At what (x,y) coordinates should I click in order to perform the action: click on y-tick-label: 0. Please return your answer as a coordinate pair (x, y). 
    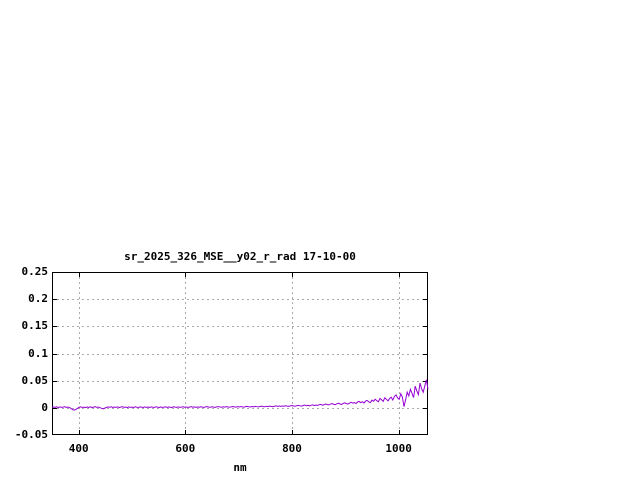
    Looking at the image, I should click on (44, 407).